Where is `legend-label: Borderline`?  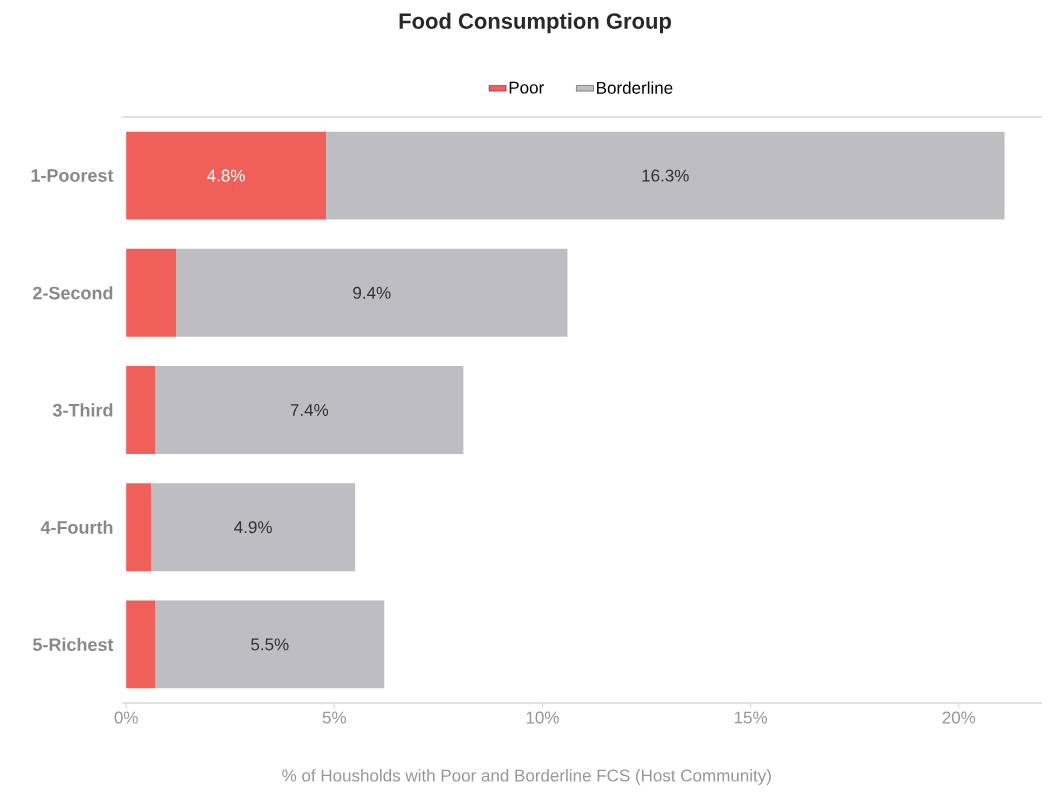 legend-label: Borderline is located at coordinates (635, 87).